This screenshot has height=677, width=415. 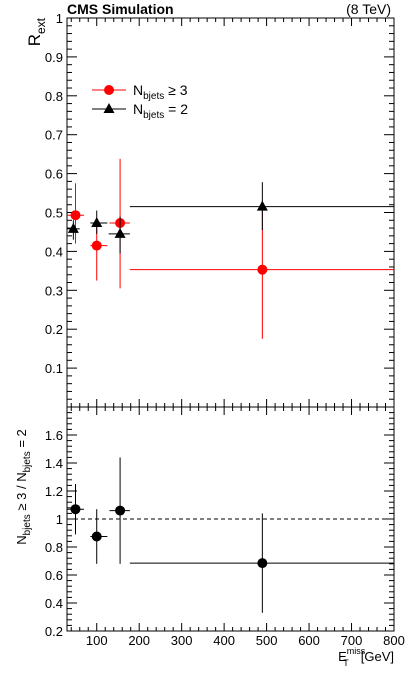 What do you see at coordinates (59, 519) in the screenshot?
I see `ratio-y-tick-label: 1` at bounding box center [59, 519].